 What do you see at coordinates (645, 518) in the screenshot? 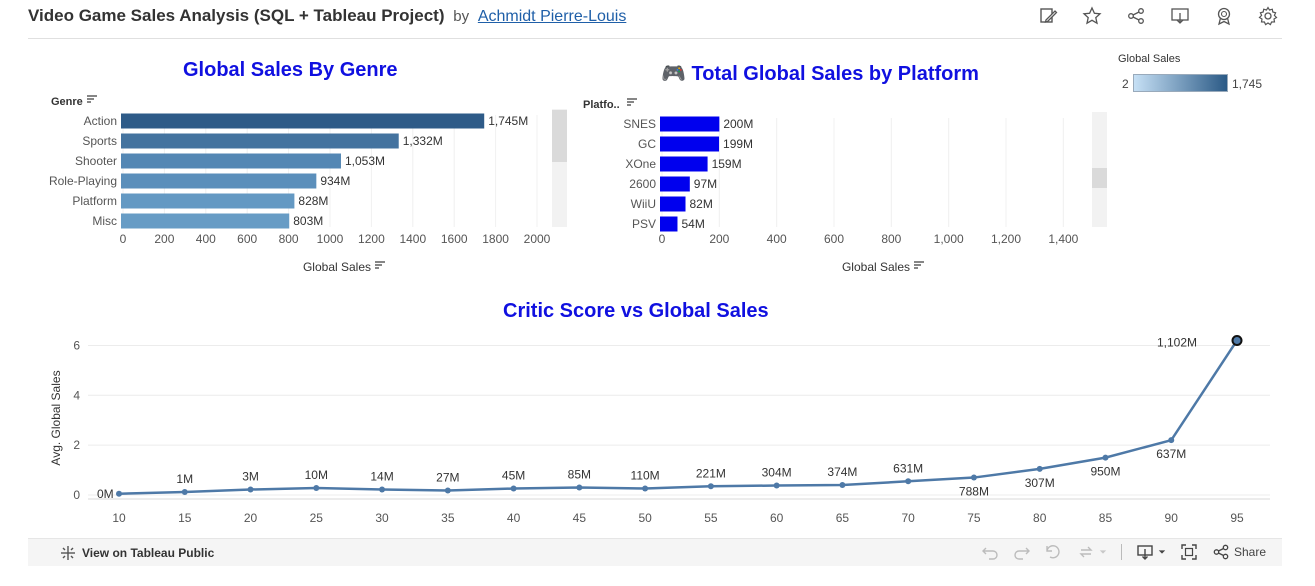
I see `x-tick-label: 50` at bounding box center [645, 518].